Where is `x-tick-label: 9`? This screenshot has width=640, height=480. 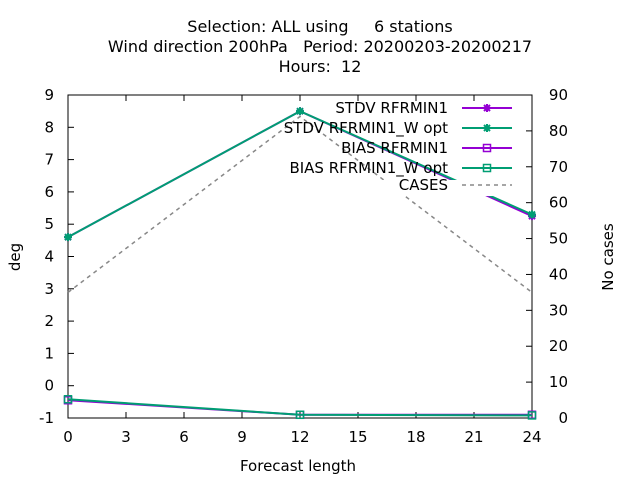 x-tick-label: 9 is located at coordinates (242, 437).